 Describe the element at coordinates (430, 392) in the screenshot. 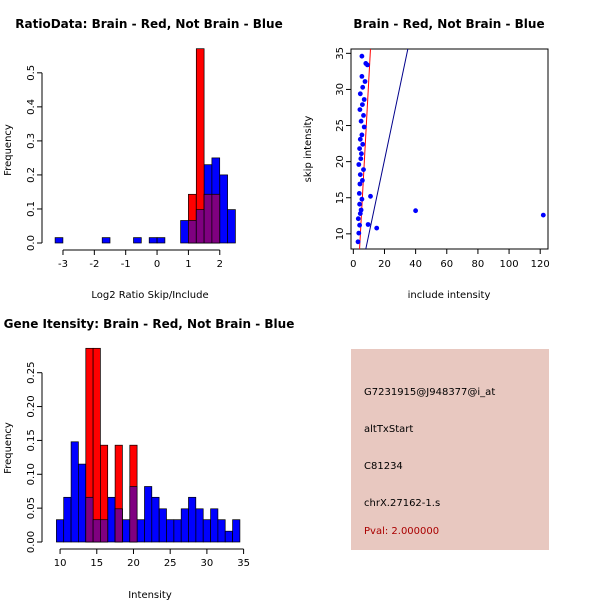

I see `probe-id-text: G7231915@J948377@i_at` at that location.